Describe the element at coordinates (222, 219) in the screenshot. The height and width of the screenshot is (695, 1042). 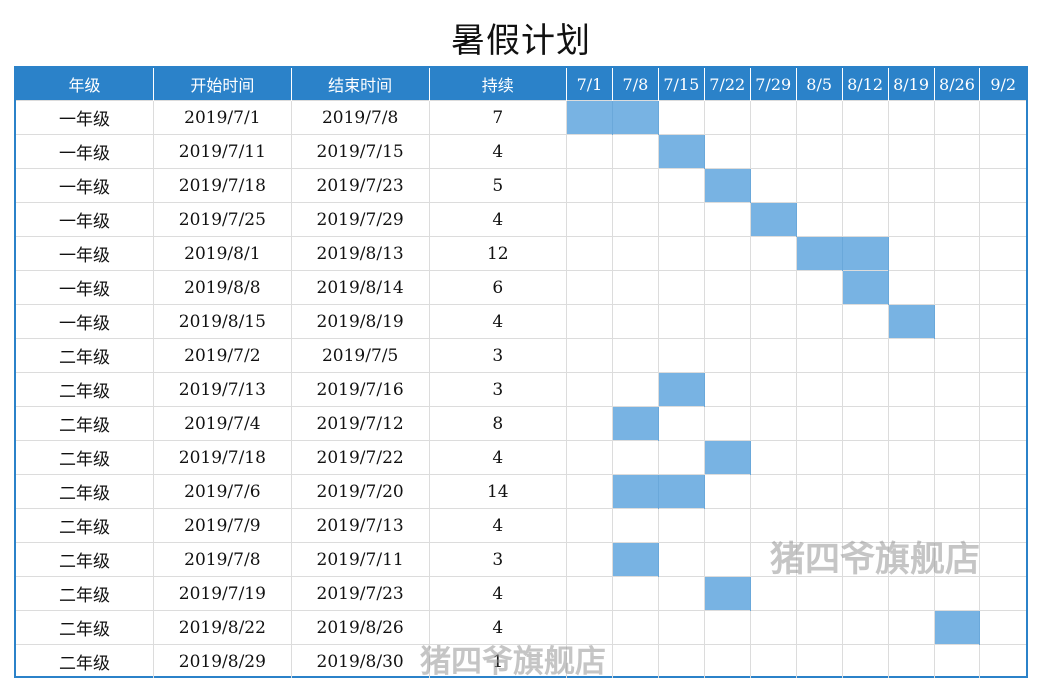
I see `start-time-cell: 2019/7/25` at that location.